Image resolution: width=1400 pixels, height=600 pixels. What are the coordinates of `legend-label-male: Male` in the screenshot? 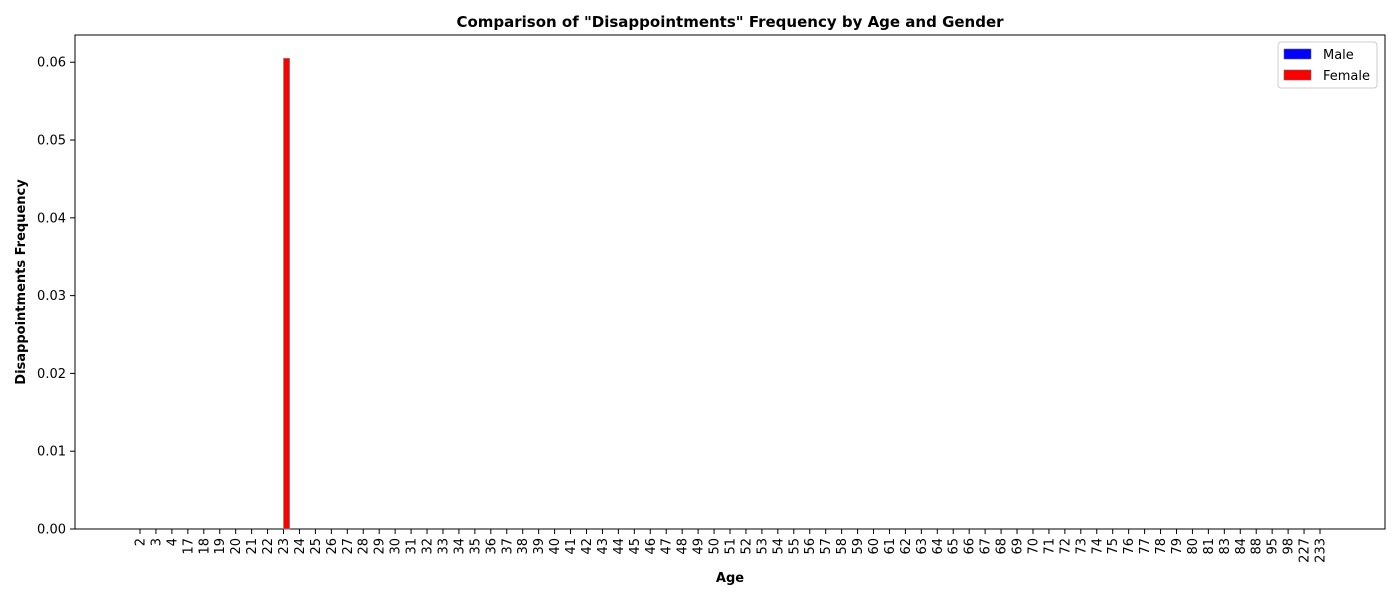 It's located at (1338, 55).